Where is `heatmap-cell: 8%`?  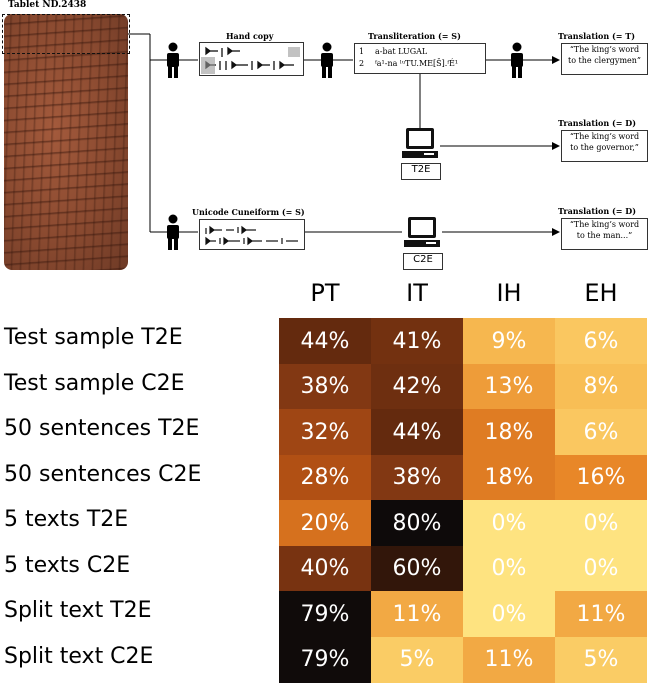
heatmap-cell: 8% is located at coordinates (601, 386).